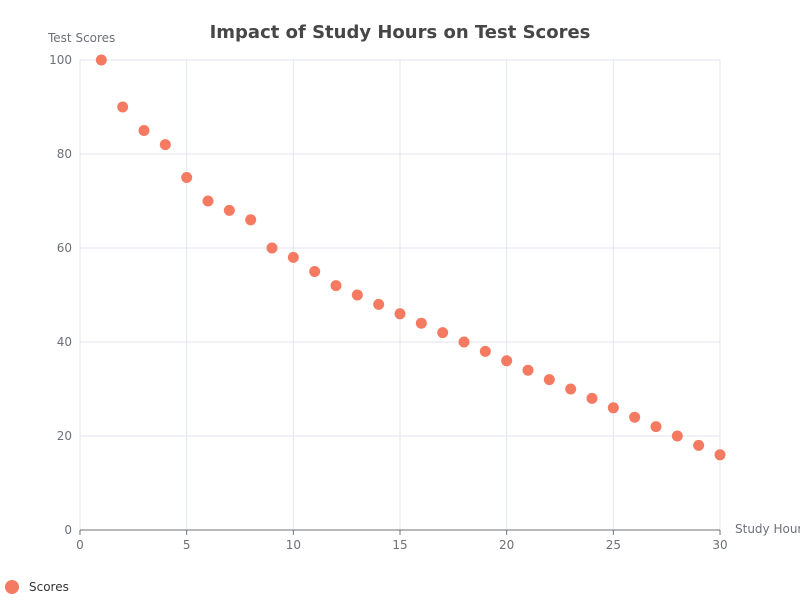 This screenshot has width=800, height=600. What do you see at coordinates (293, 545) in the screenshot?
I see `x-tick-label: 10` at bounding box center [293, 545].